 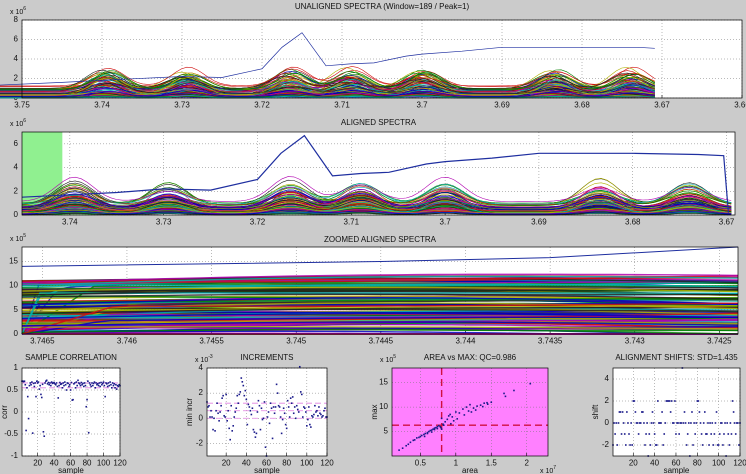 What do you see at coordinates (286, 463) in the screenshot?
I see `x-tick-label: 80` at bounding box center [286, 463].